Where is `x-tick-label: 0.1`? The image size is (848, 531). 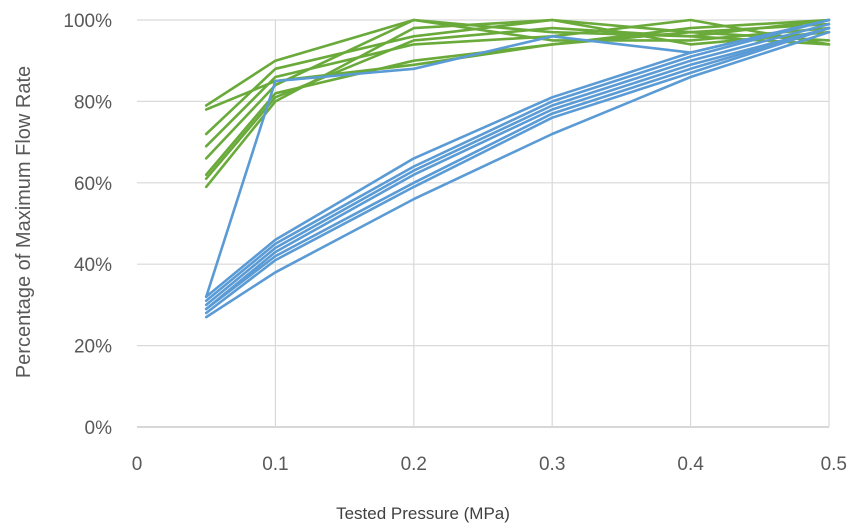 x-tick-label: 0.1 is located at coordinates (275, 464).